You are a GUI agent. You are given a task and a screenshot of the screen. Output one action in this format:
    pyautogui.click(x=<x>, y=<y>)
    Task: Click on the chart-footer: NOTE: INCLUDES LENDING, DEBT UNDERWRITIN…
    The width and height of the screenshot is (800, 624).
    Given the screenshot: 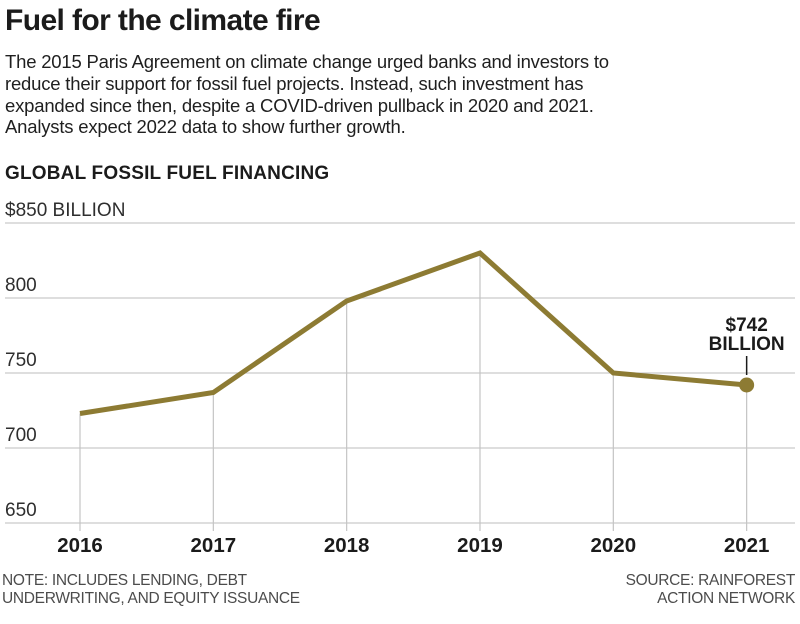 What is the action you would take?
    pyautogui.click(x=398, y=590)
    